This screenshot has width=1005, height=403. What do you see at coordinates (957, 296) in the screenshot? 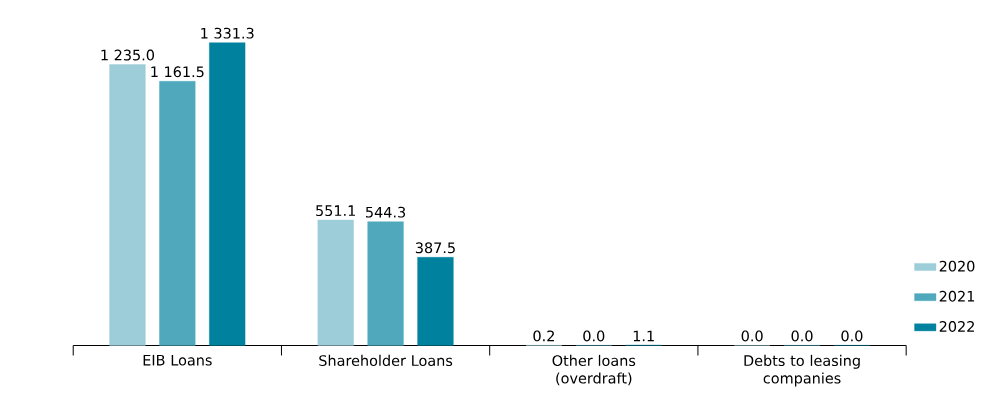
I see `legend-label: 2021` at bounding box center [957, 296].